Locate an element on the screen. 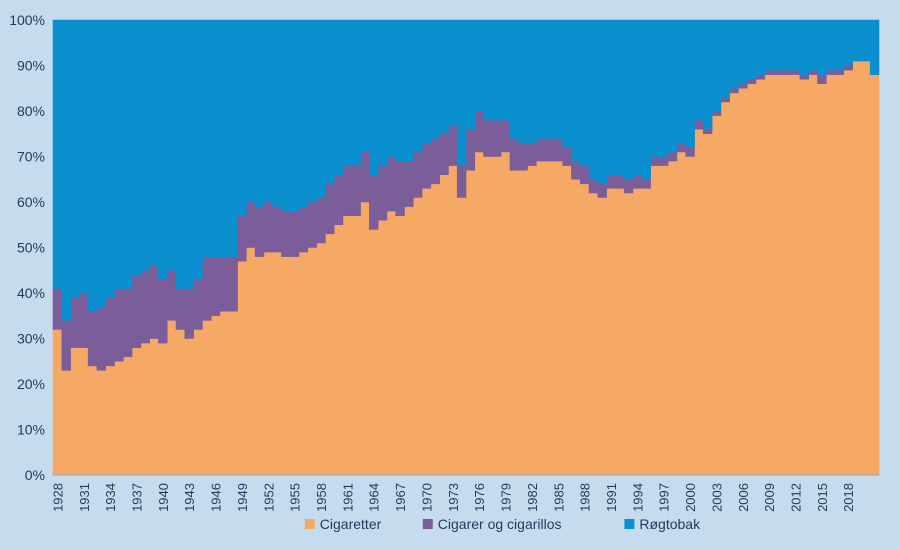  x-tick-label: 2009 is located at coordinates (769, 497).